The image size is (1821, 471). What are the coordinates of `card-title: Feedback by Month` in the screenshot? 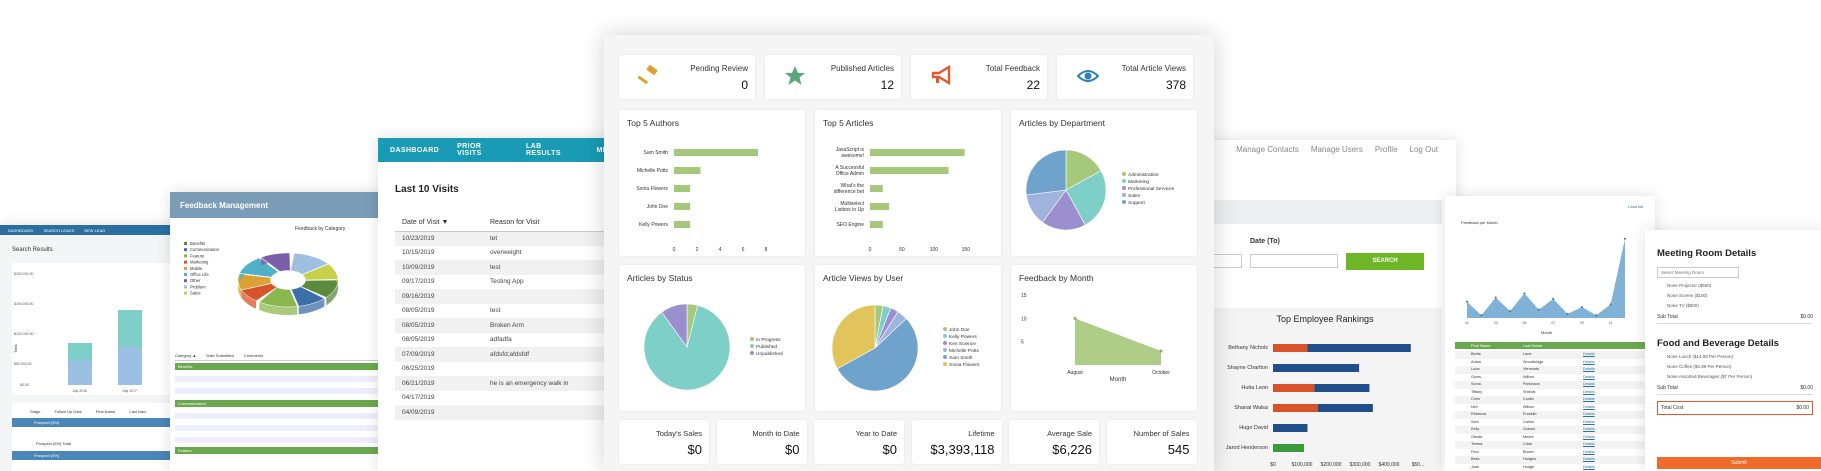 It's located at (1056, 278).